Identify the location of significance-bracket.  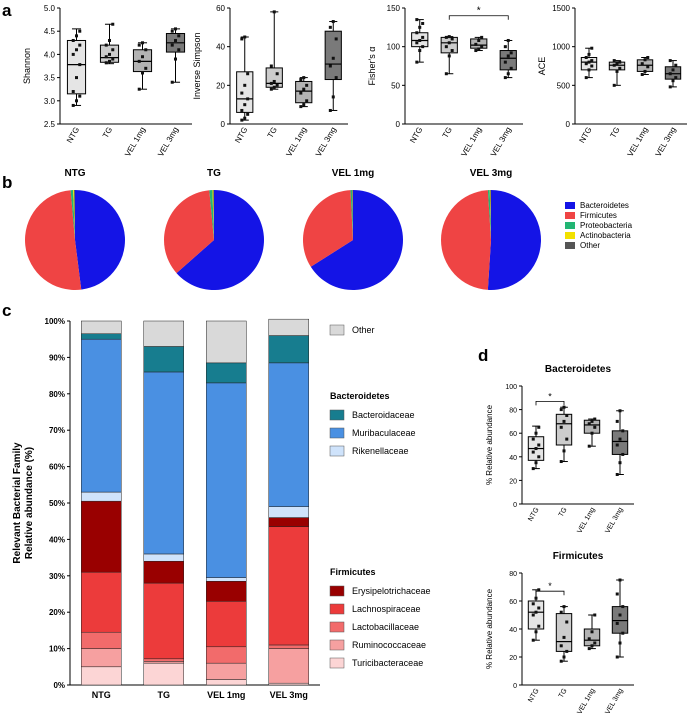
(478, 17).